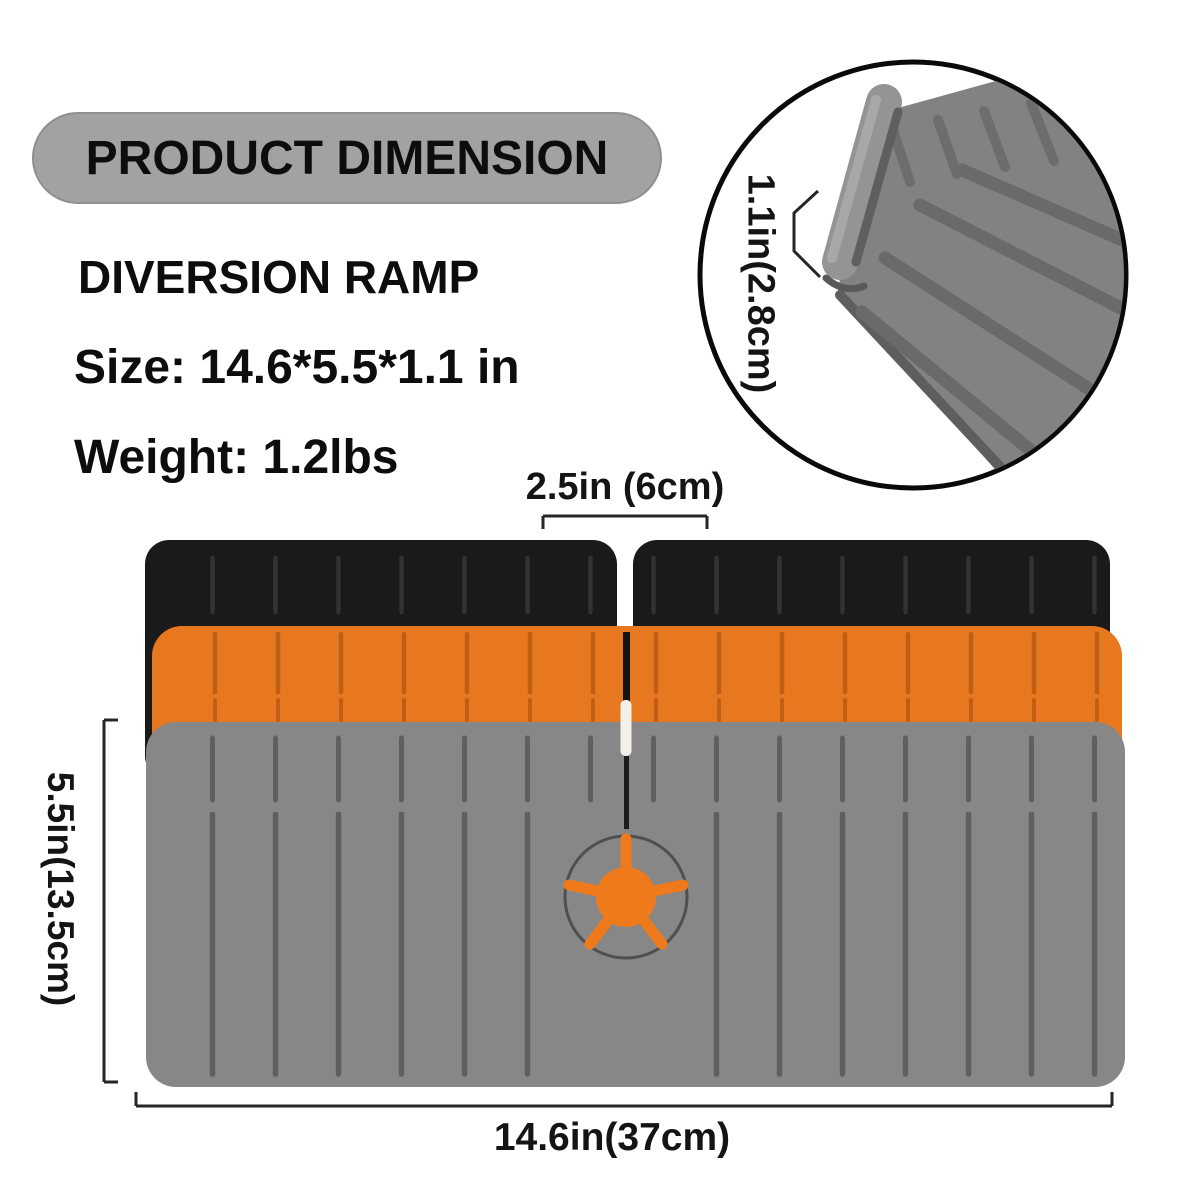  Describe the element at coordinates (760, 283) in the screenshot. I see `edge-height-label: 1.1in(2.8cm)` at that location.